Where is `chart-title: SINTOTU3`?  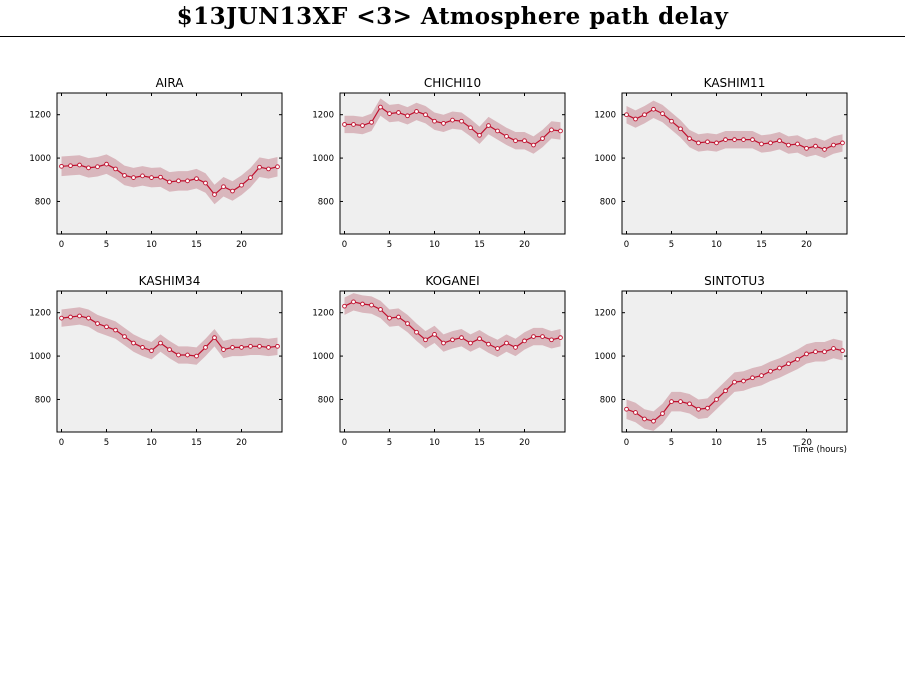
chart-title: SINTOTU3 is located at coordinates (734, 281).